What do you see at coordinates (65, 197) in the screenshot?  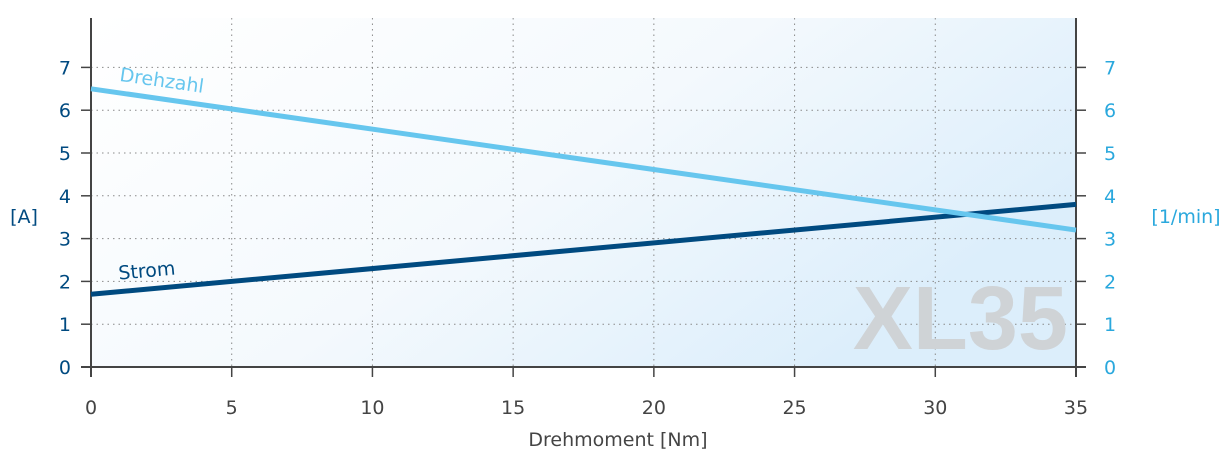 I see `left-tick-label: 4` at bounding box center [65, 197].